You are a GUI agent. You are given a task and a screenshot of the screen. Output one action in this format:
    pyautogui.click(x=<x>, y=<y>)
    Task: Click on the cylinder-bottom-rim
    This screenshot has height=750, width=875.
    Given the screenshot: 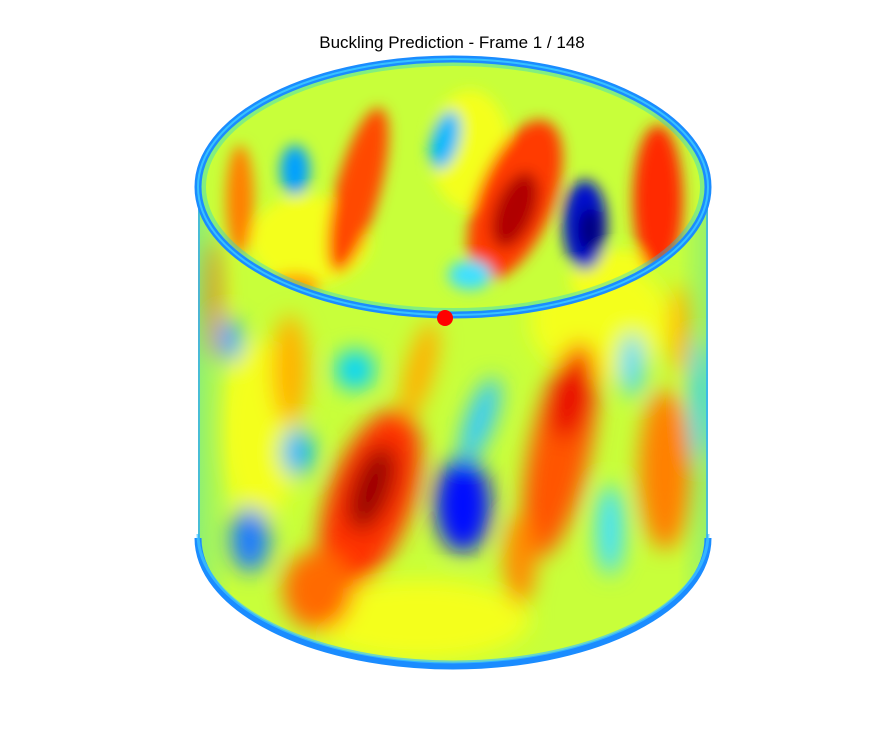 What is the action you would take?
    pyautogui.click(x=453, y=603)
    